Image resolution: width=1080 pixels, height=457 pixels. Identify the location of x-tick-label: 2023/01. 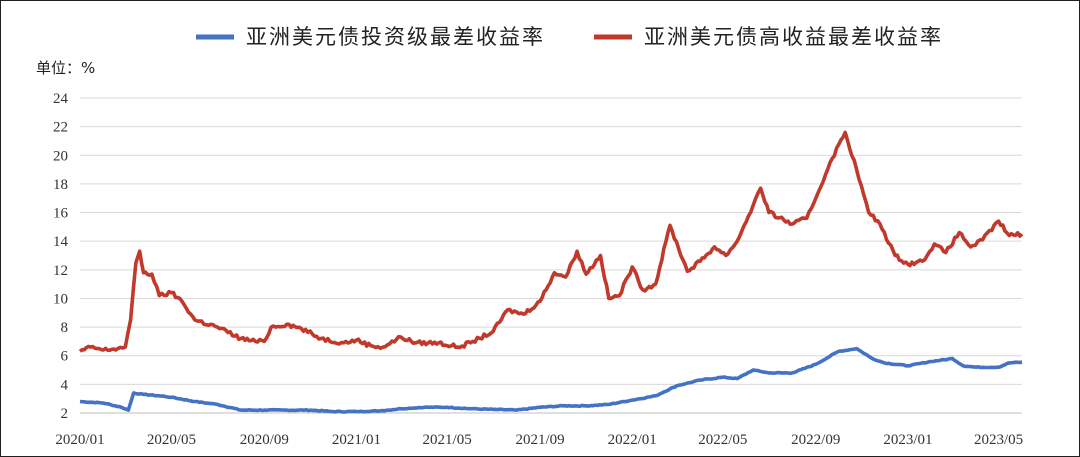
(907, 440).